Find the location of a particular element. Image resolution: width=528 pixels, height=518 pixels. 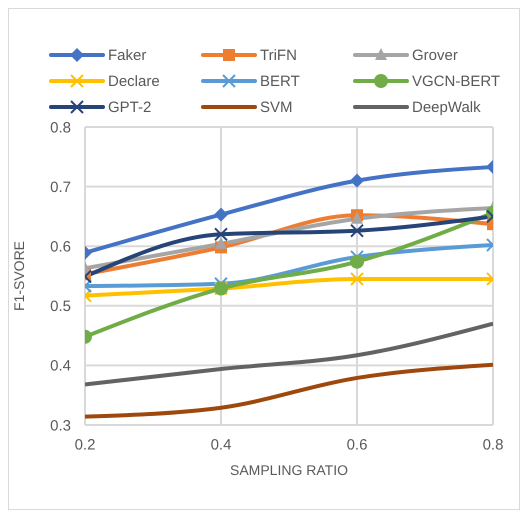

y-tick-label: 0.7 is located at coordinates (60, 187).